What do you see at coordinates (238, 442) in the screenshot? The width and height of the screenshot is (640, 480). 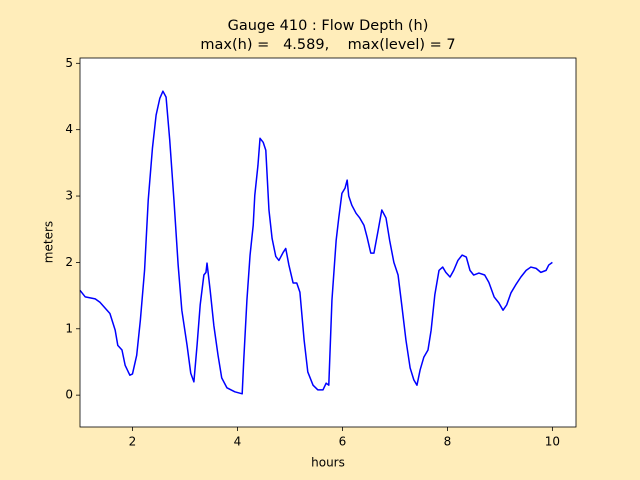 I see `x-tick-label: 4` at bounding box center [238, 442].